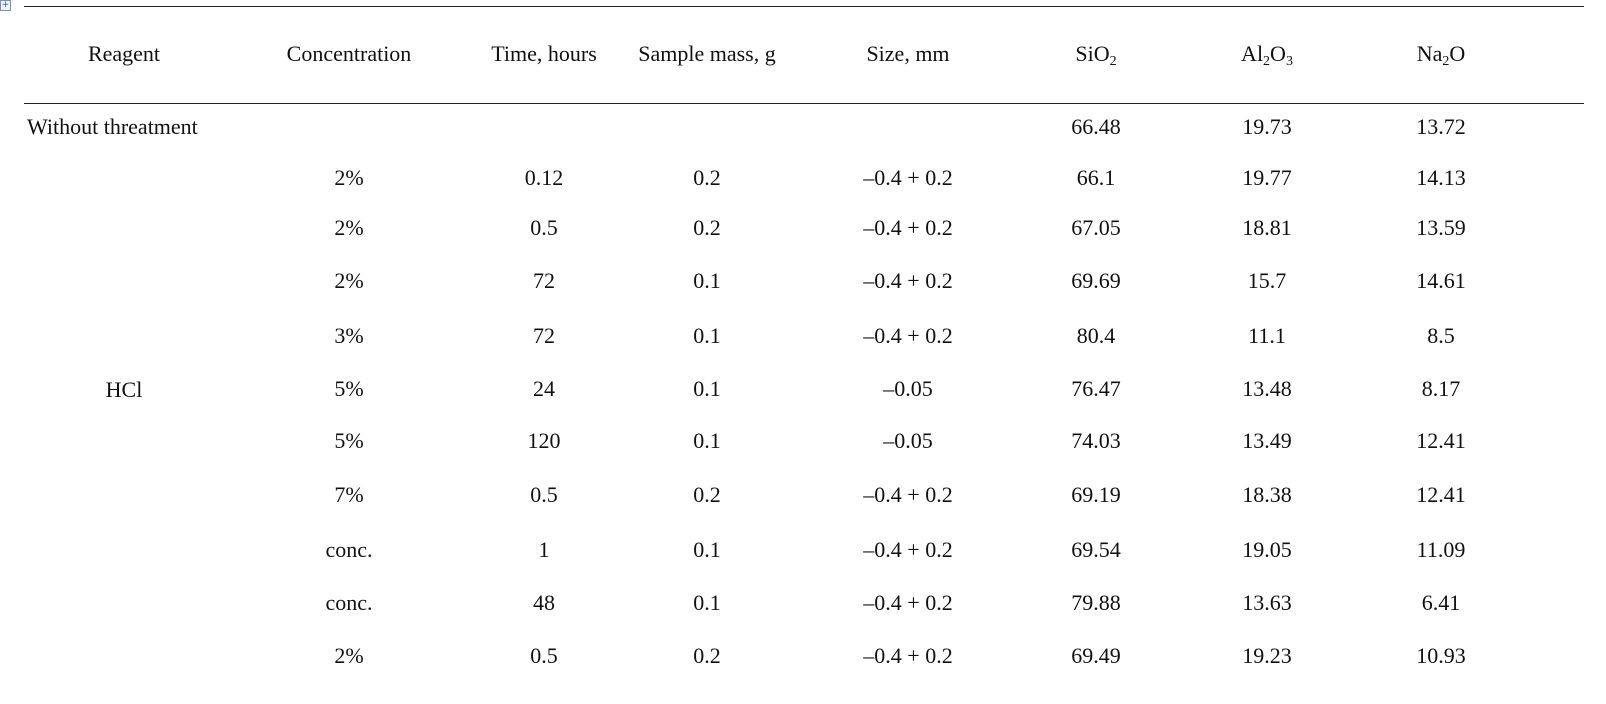 The width and height of the screenshot is (1606, 704). Describe the element at coordinates (5, 5) in the screenshot. I see `table-move-handle-icon: +` at that location.